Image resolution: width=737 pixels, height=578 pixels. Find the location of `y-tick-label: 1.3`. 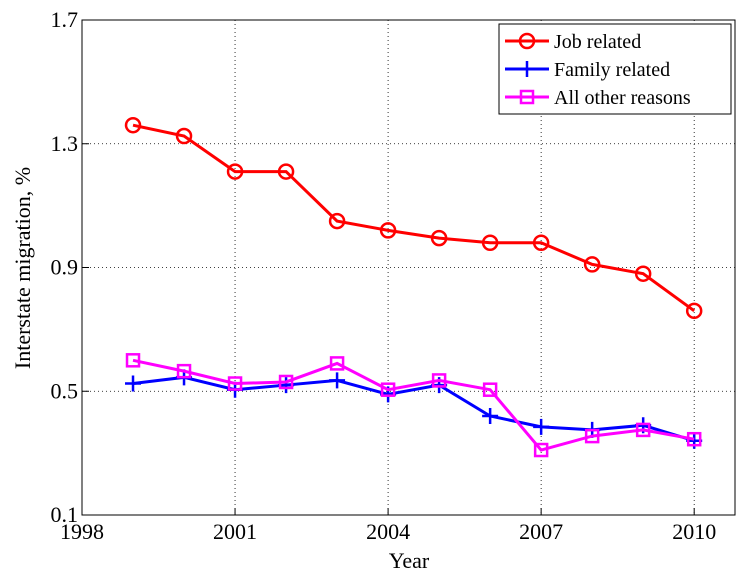

y-tick-label: 1.3 is located at coordinates (65, 143).